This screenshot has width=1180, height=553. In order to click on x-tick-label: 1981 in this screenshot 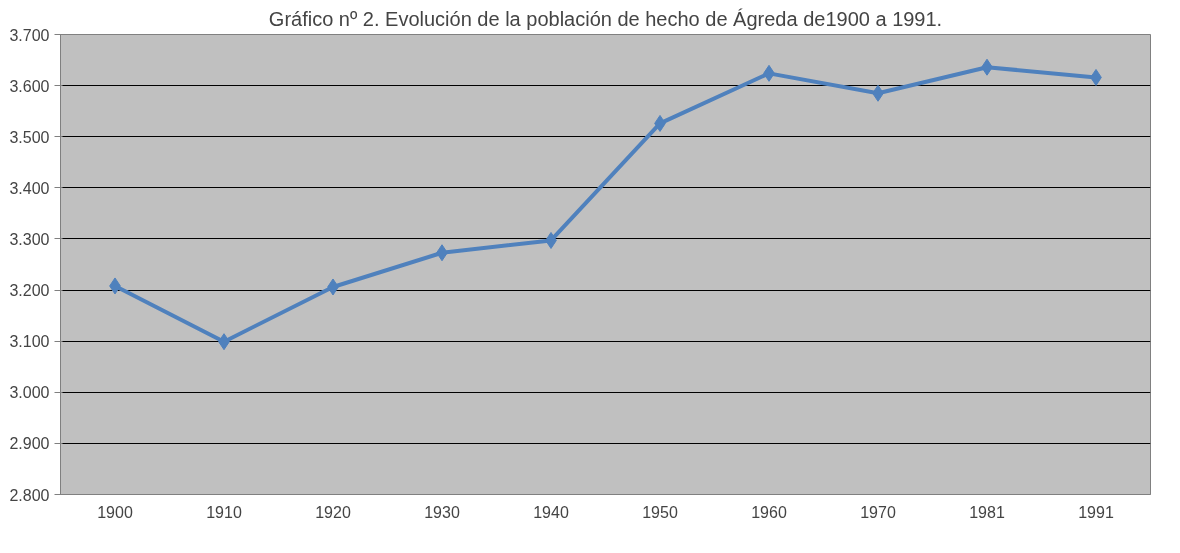, I will do `click(987, 512)`.